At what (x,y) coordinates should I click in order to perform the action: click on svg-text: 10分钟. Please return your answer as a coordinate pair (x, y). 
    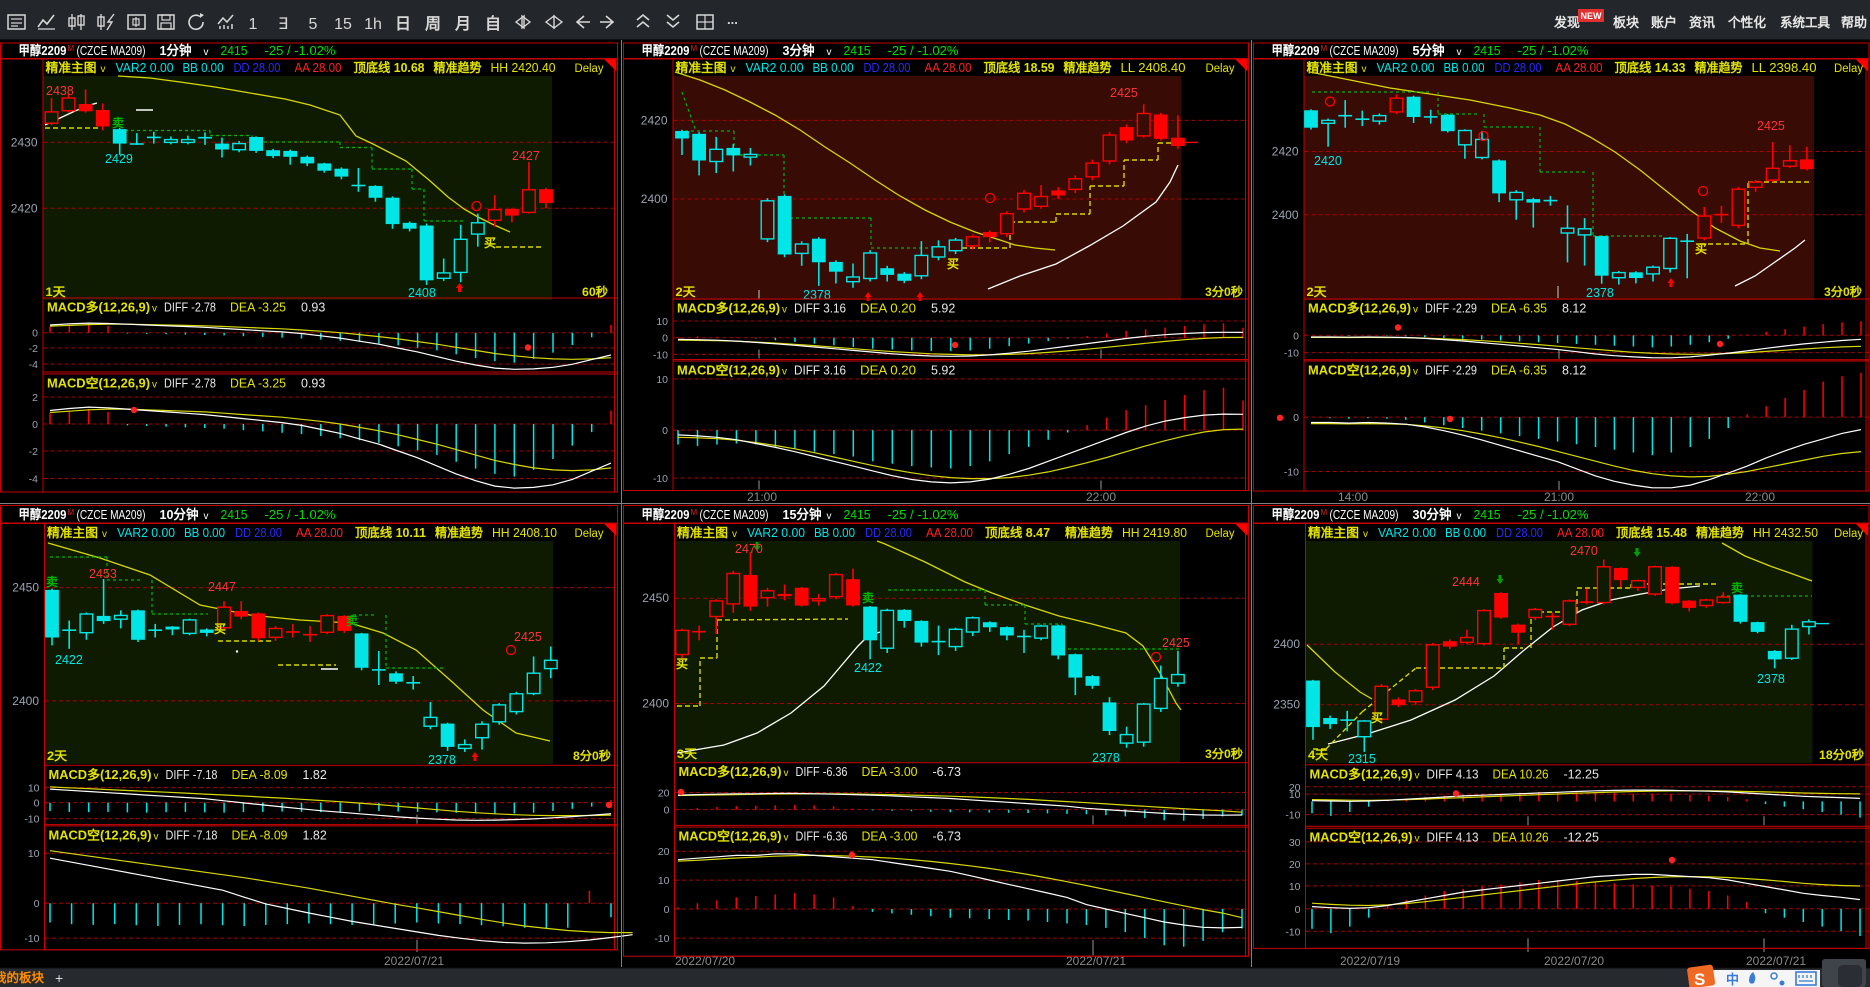
    Looking at the image, I should click on (179, 514).